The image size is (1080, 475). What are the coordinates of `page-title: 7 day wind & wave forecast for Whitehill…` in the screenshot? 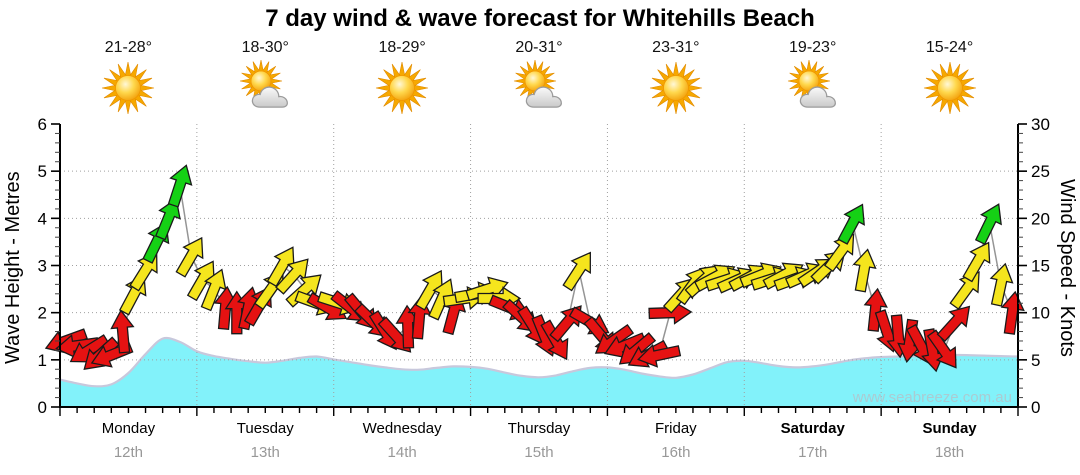 It's located at (540, 18).